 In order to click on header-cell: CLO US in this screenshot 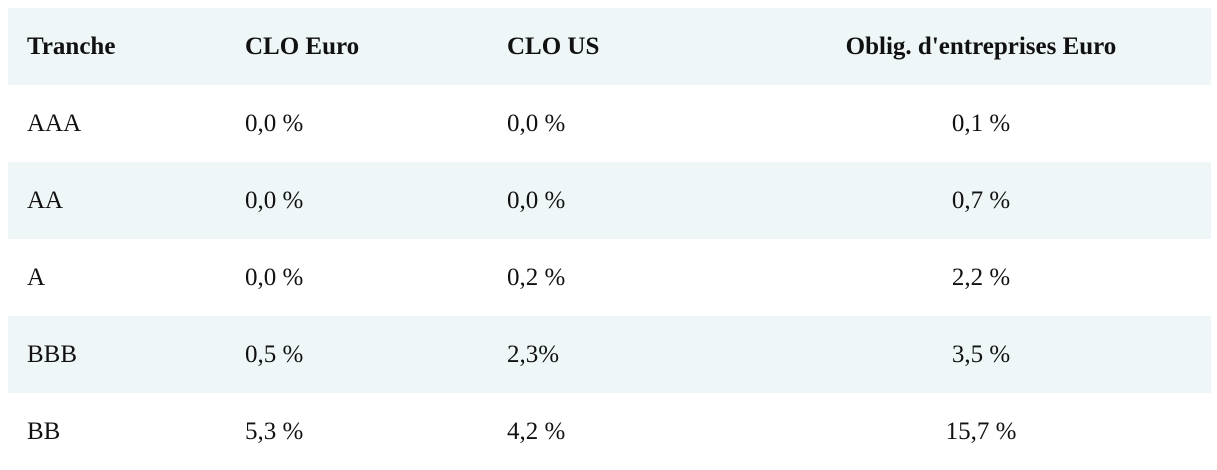, I will do `click(553, 46)`.